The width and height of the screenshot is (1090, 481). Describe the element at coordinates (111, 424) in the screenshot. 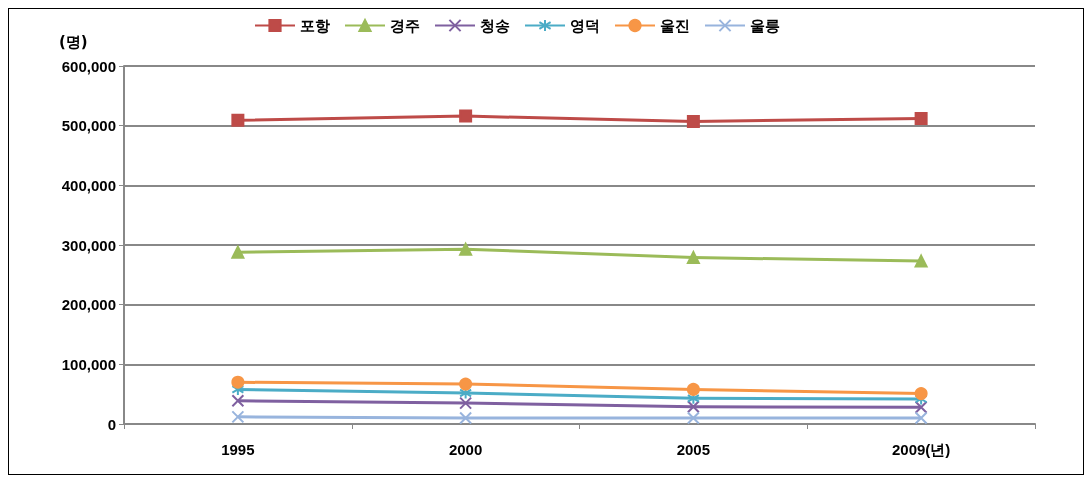

I see `y-tick-label: 0` at that location.